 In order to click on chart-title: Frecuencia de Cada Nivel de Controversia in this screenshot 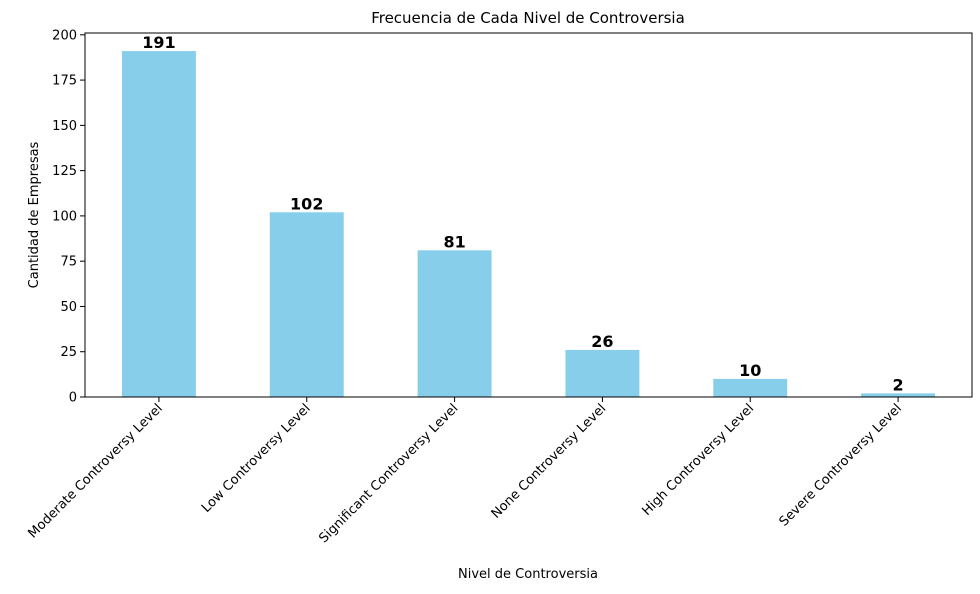, I will do `click(528, 18)`.